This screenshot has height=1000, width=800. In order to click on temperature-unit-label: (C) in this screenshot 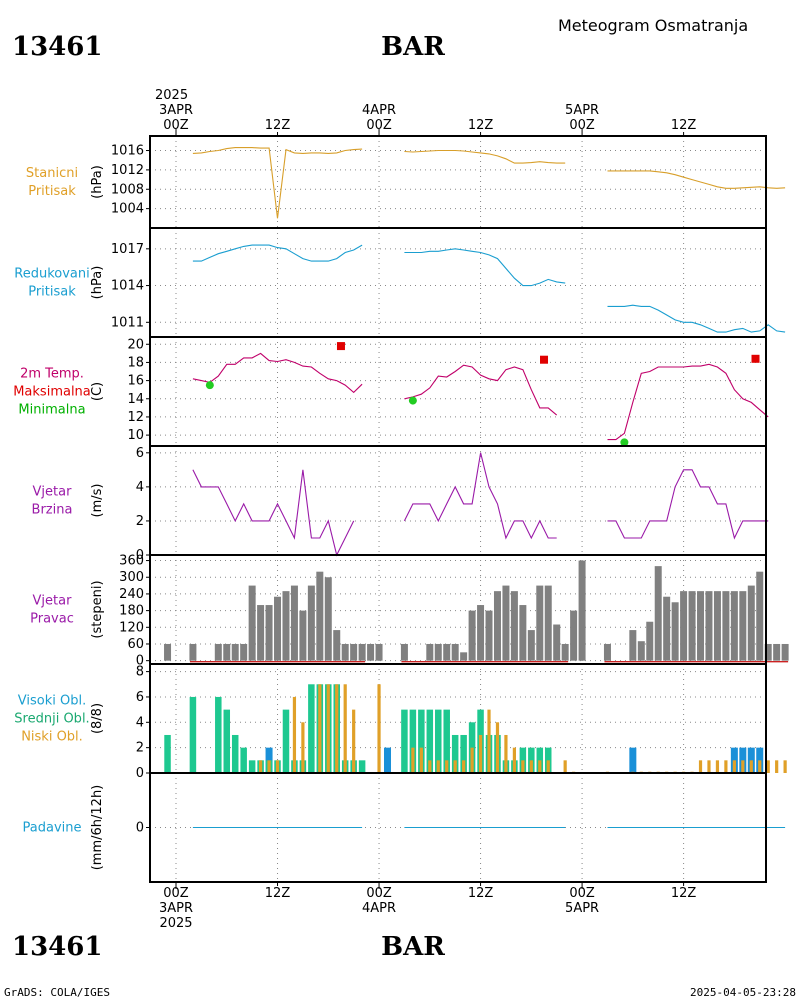, I will do `click(97, 391)`.